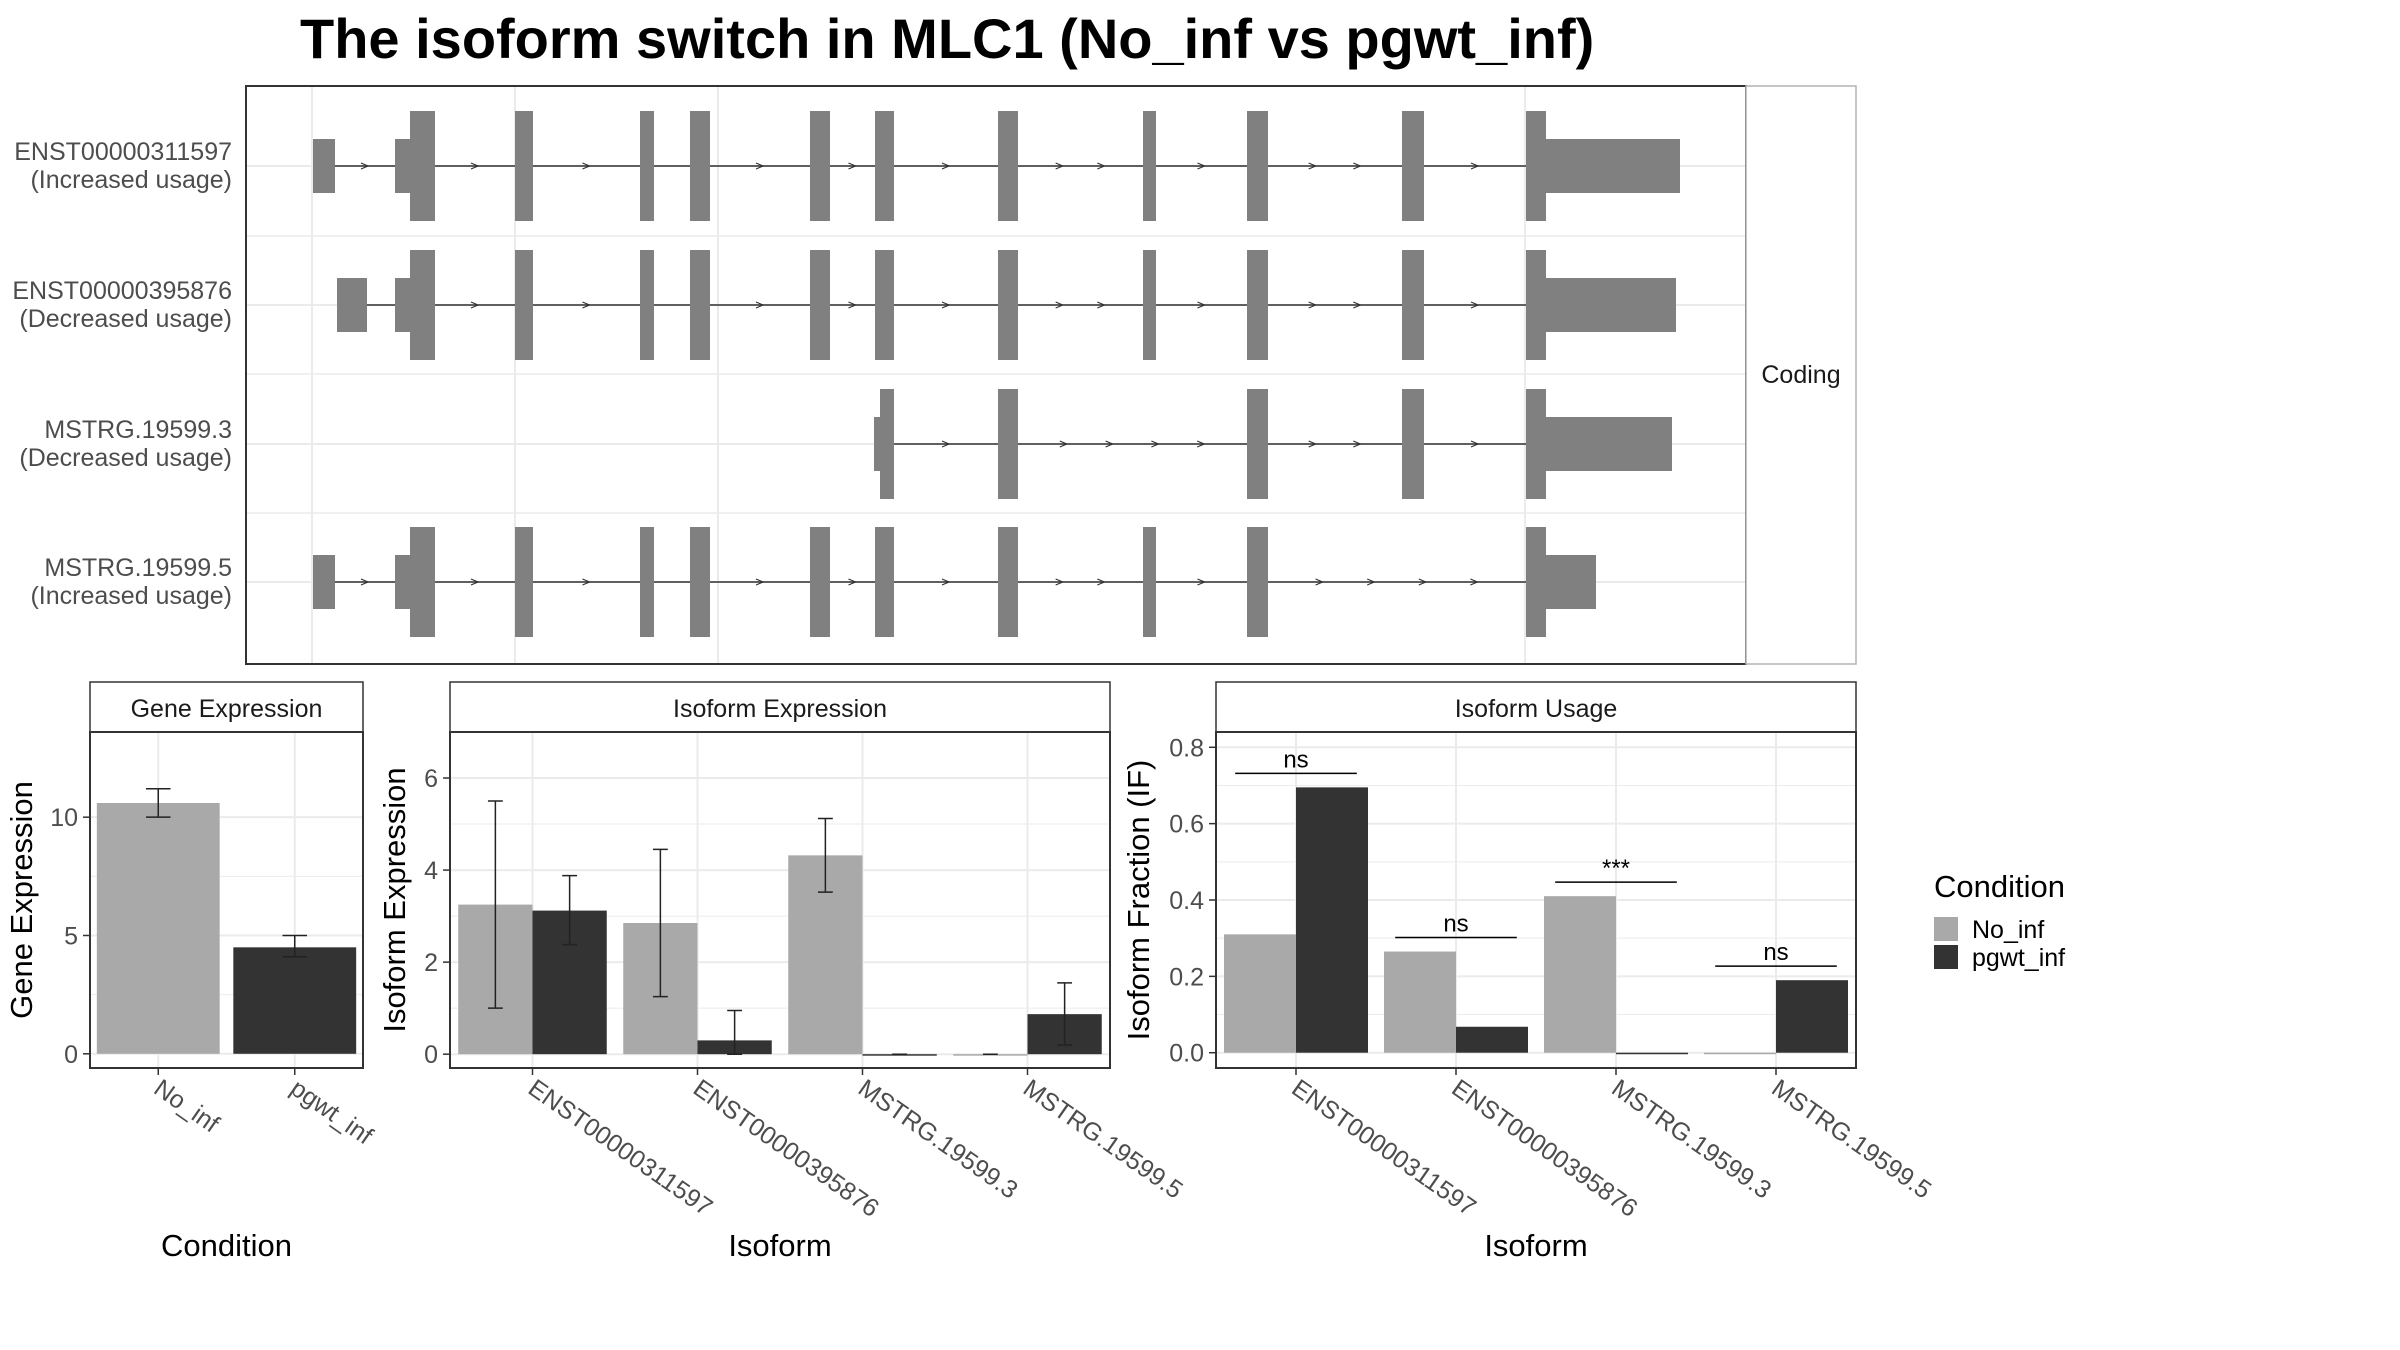 Image resolution: width=2400 pixels, height=1350 pixels. Describe the element at coordinates (138, 568) in the screenshot. I see `isoform-id-label: MSTRG.19599.5` at that location.